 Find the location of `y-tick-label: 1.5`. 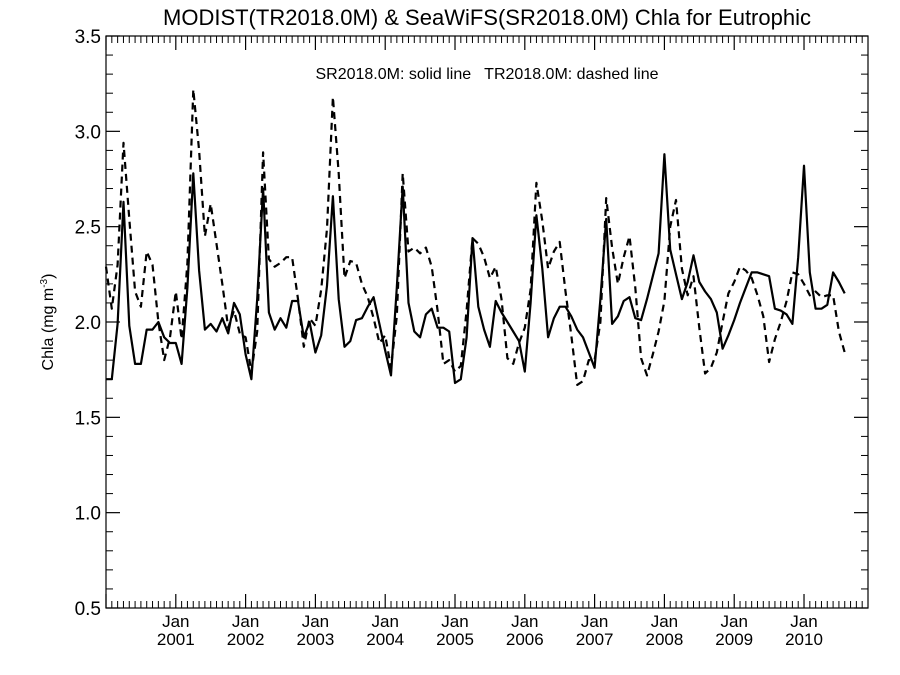

y-tick-label: 1.5 is located at coordinates (88, 418).